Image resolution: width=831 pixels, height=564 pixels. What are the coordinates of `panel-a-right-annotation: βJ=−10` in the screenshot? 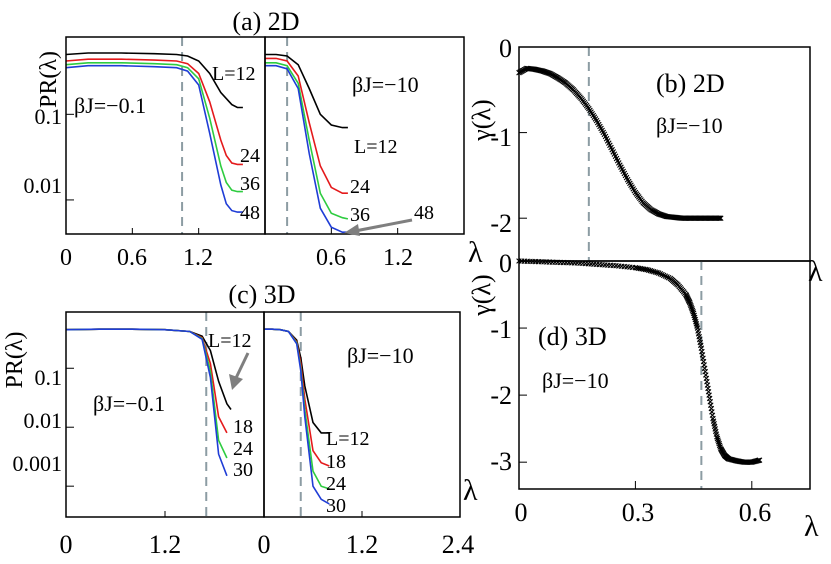 It's located at (385, 84).